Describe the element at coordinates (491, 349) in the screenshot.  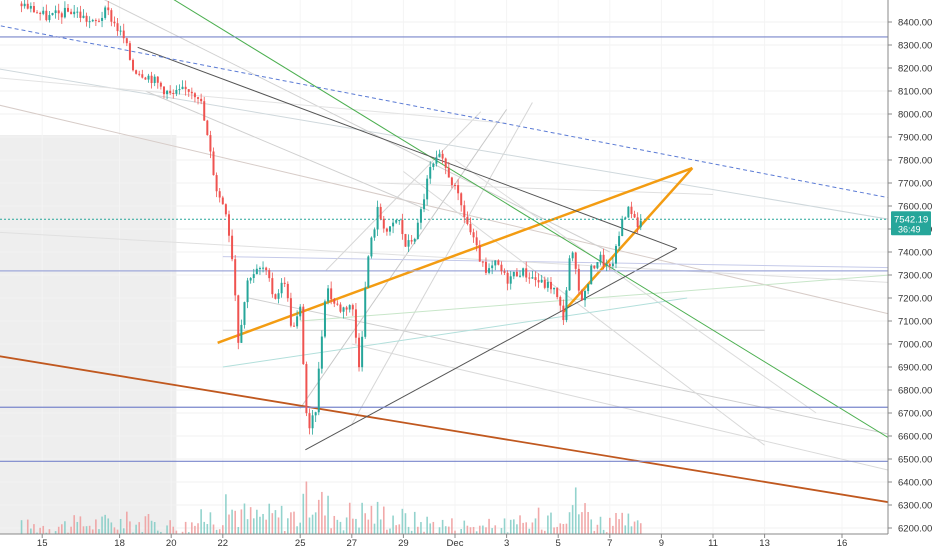
I see `grey-line-trendline` at that location.